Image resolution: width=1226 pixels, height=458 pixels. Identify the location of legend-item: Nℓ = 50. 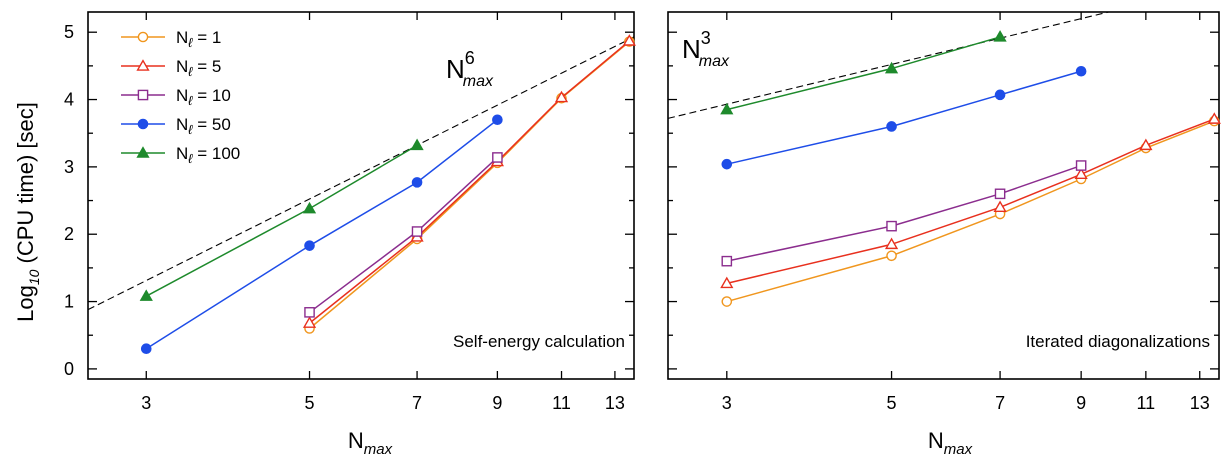
(176, 126).